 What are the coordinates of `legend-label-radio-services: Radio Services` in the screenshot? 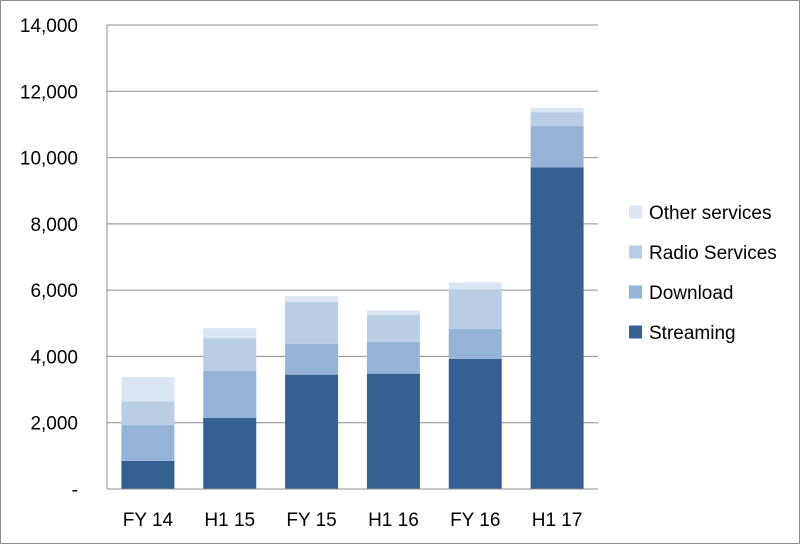 It's located at (713, 253).